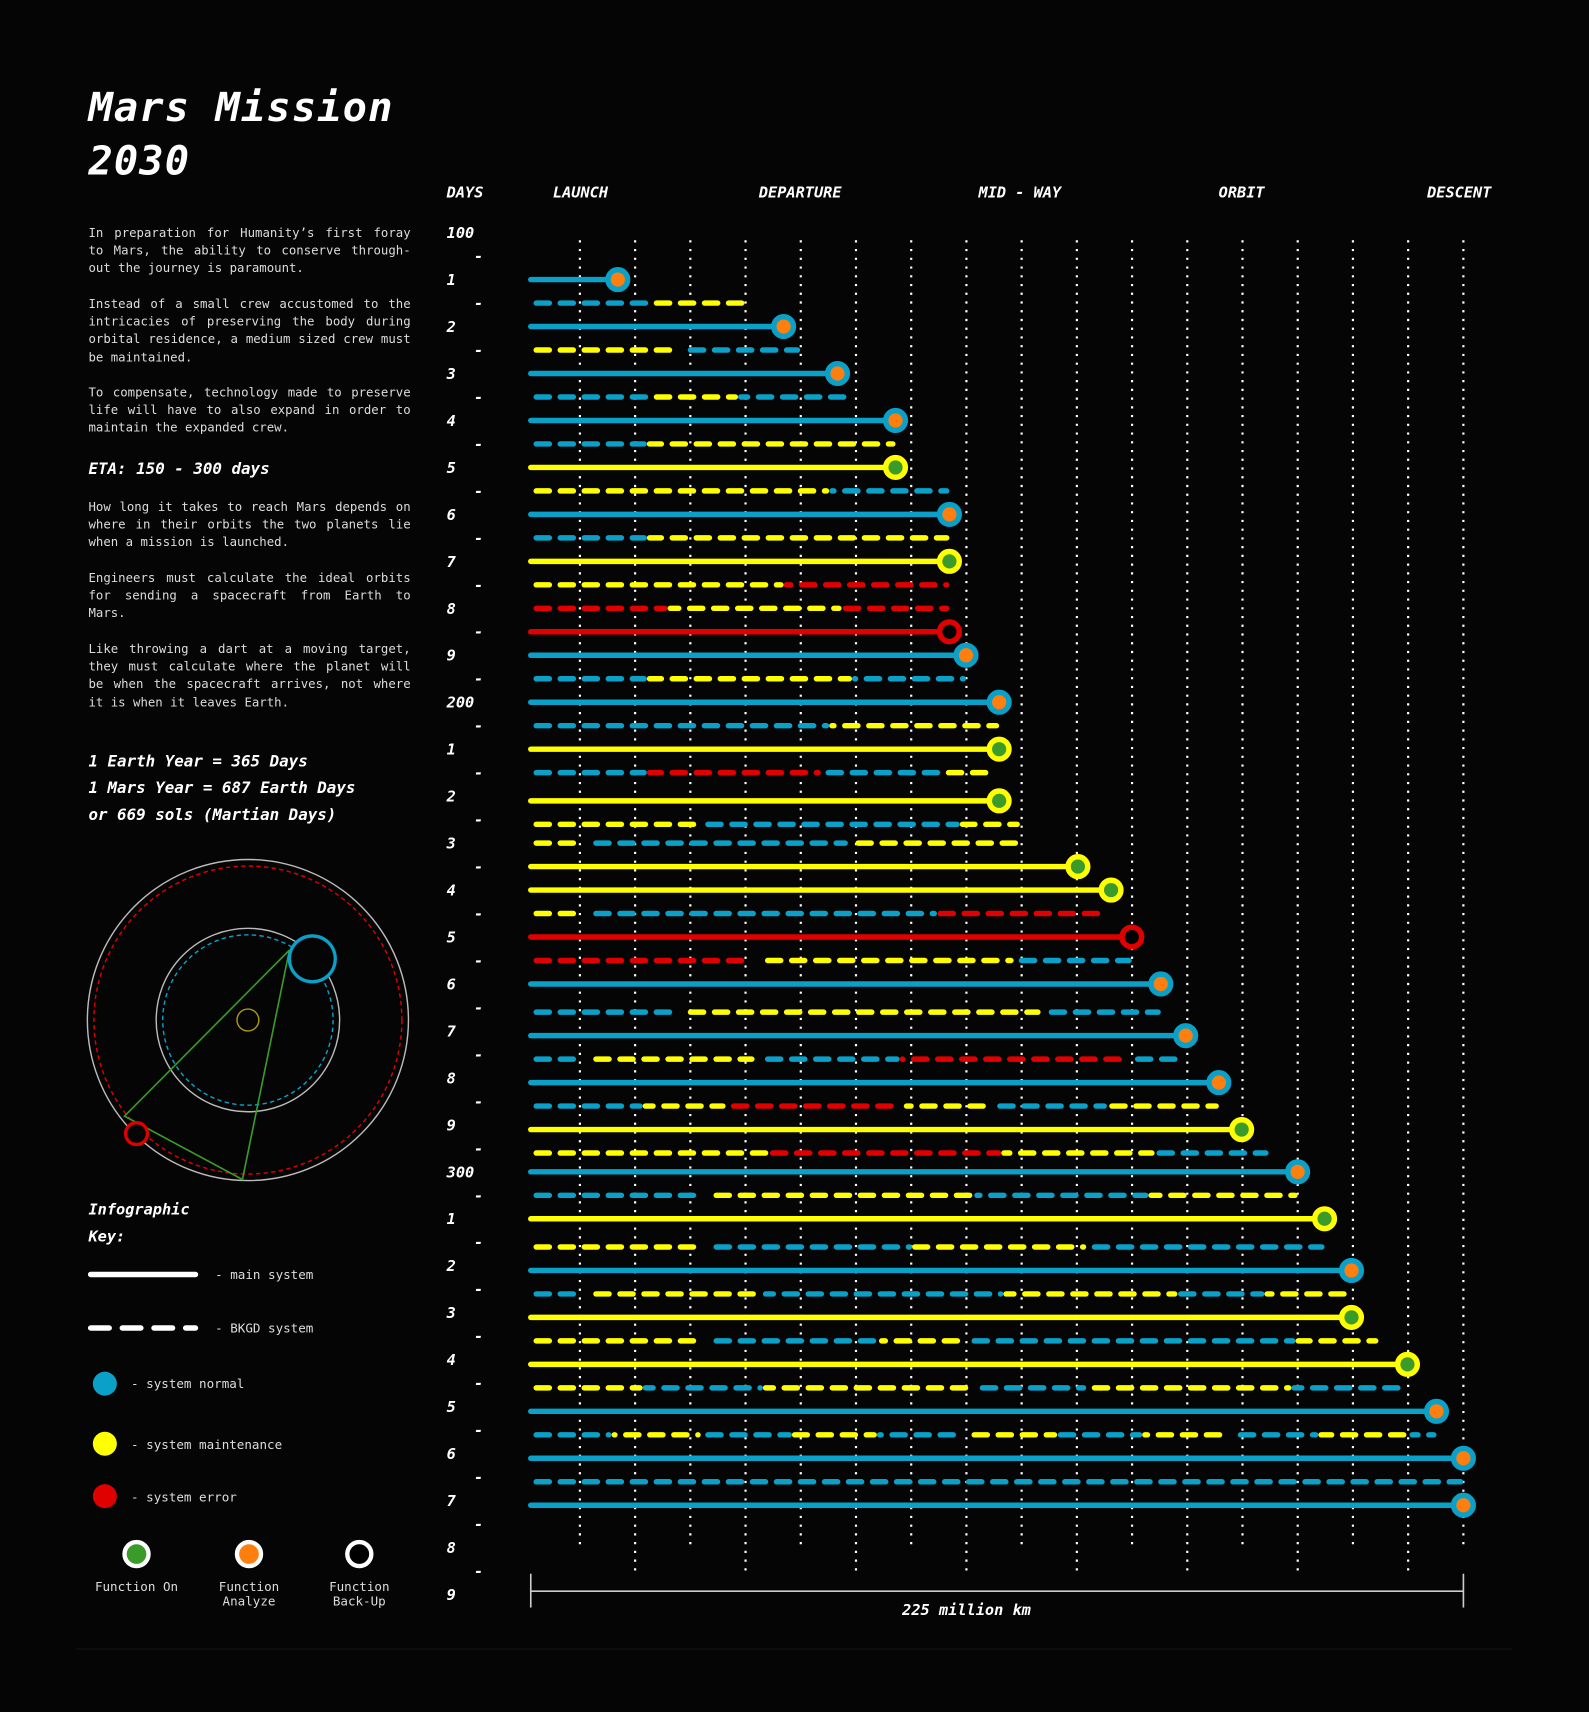 The width and height of the screenshot is (1589, 1712). What do you see at coordinates (465, 193) in the screenshot?
I see `y-axis-label: DAYS` at bounding box center [465, 193].